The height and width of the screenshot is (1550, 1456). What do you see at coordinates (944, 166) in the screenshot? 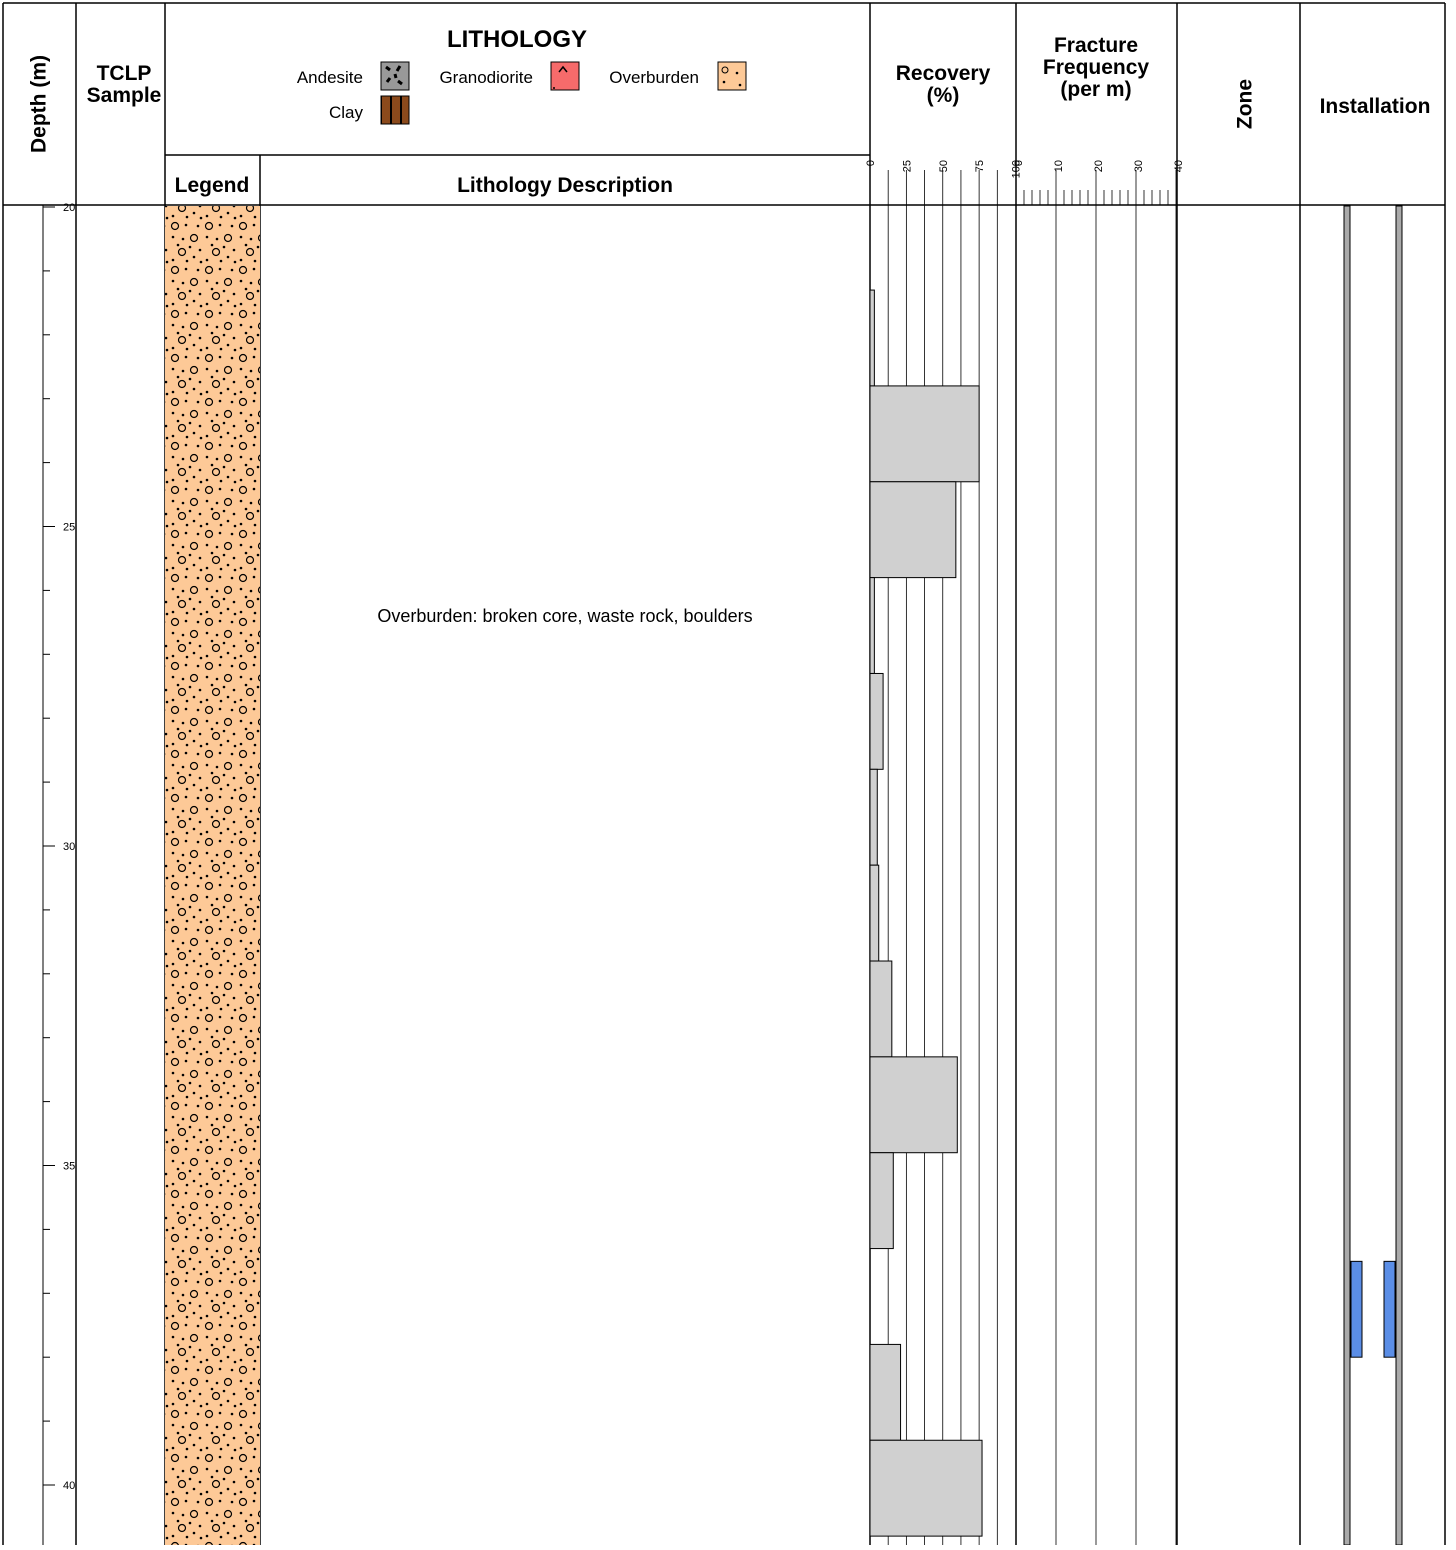
I see `recovery-tick-label: 50` at bounding box center [944, 166].